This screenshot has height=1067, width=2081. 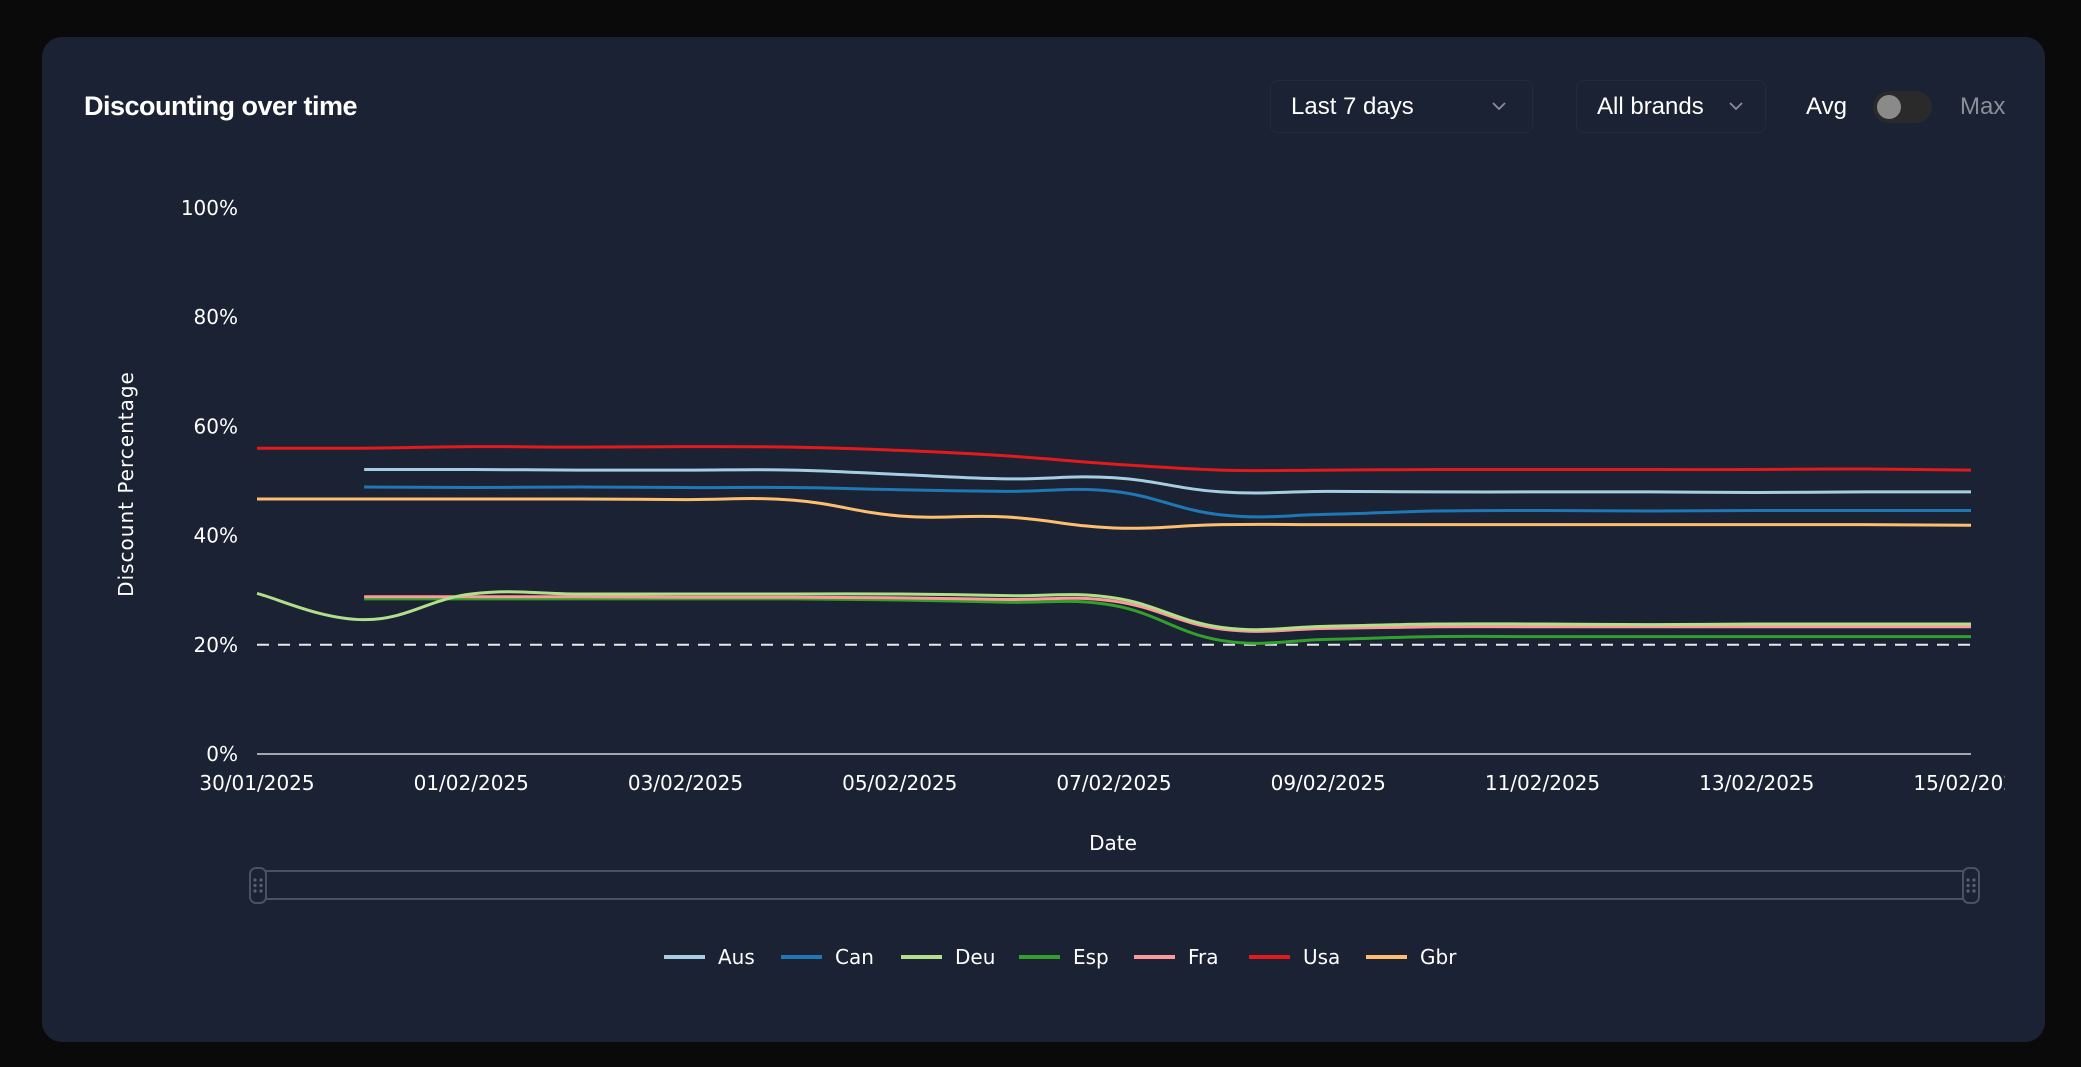 What do you see at coordinates (709, 957) in the screenshot?
I see `legend-item-aus: Aus` at bounding box center [709, 957].